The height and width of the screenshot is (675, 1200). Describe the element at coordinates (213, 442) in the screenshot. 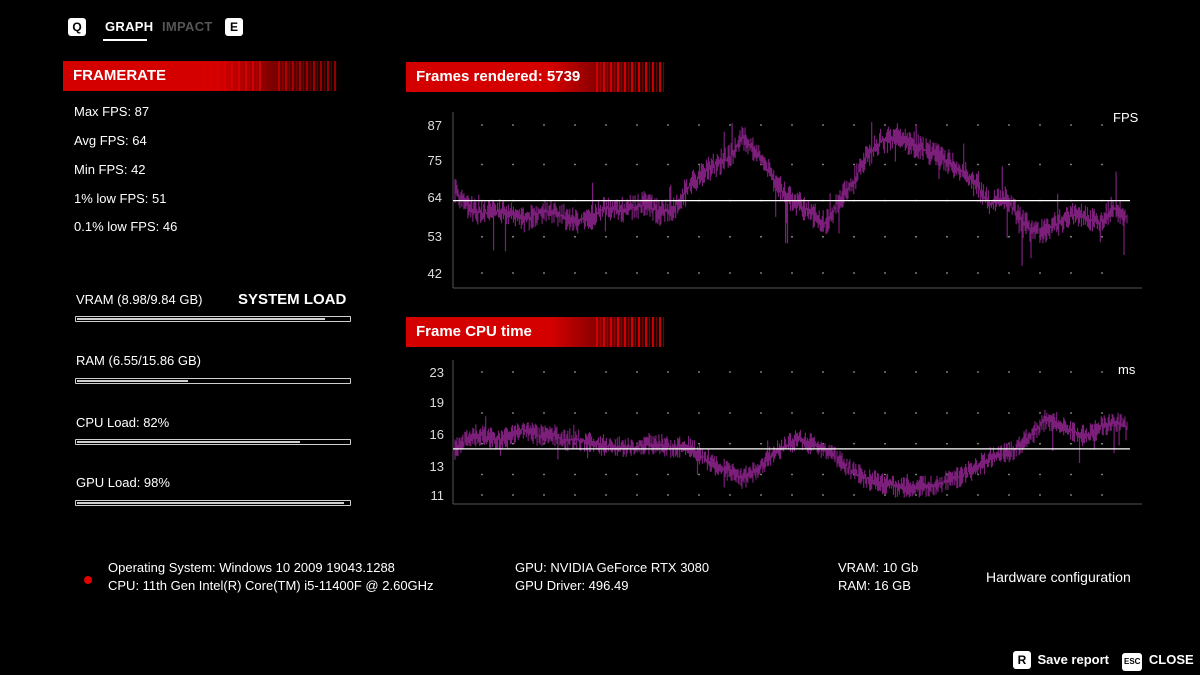

I see `cpu-load-bar` at that location.